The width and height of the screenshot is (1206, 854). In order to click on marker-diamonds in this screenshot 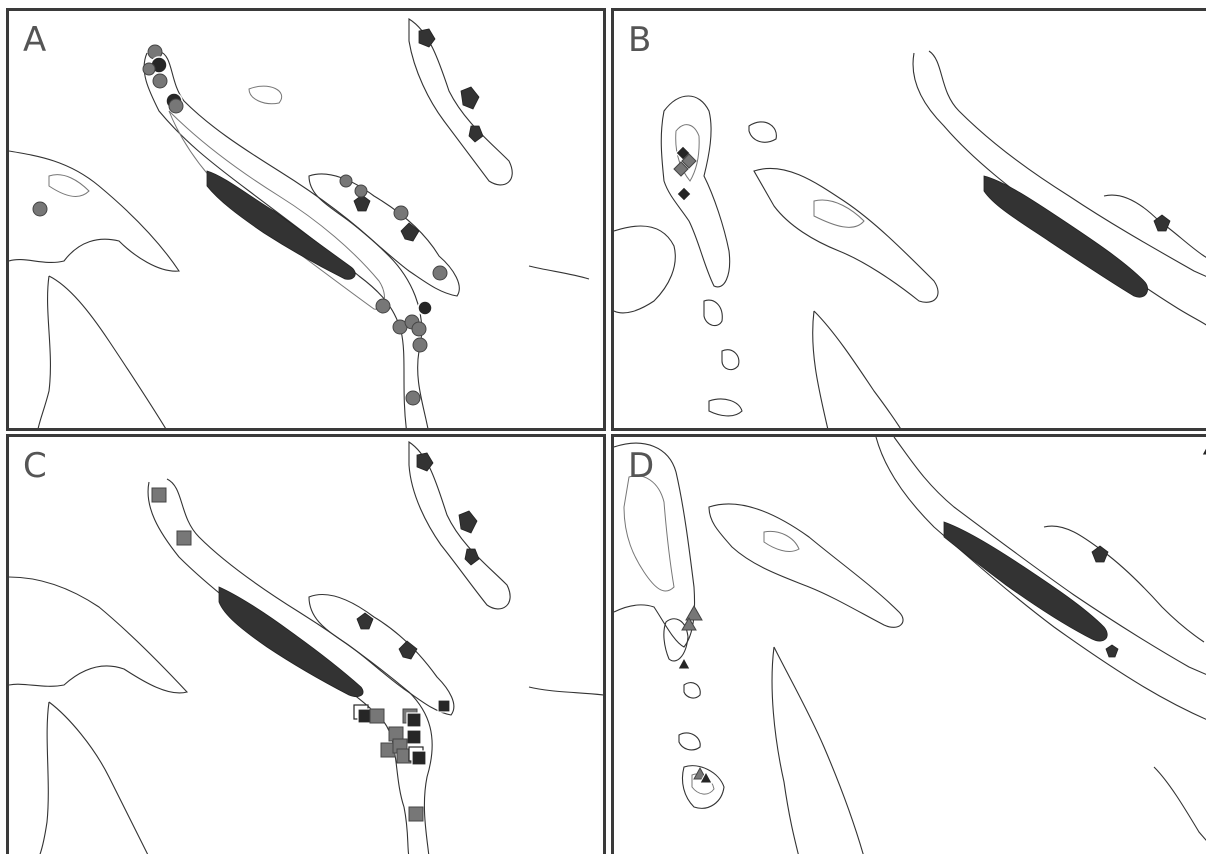, I will do `click(685, 173)`.